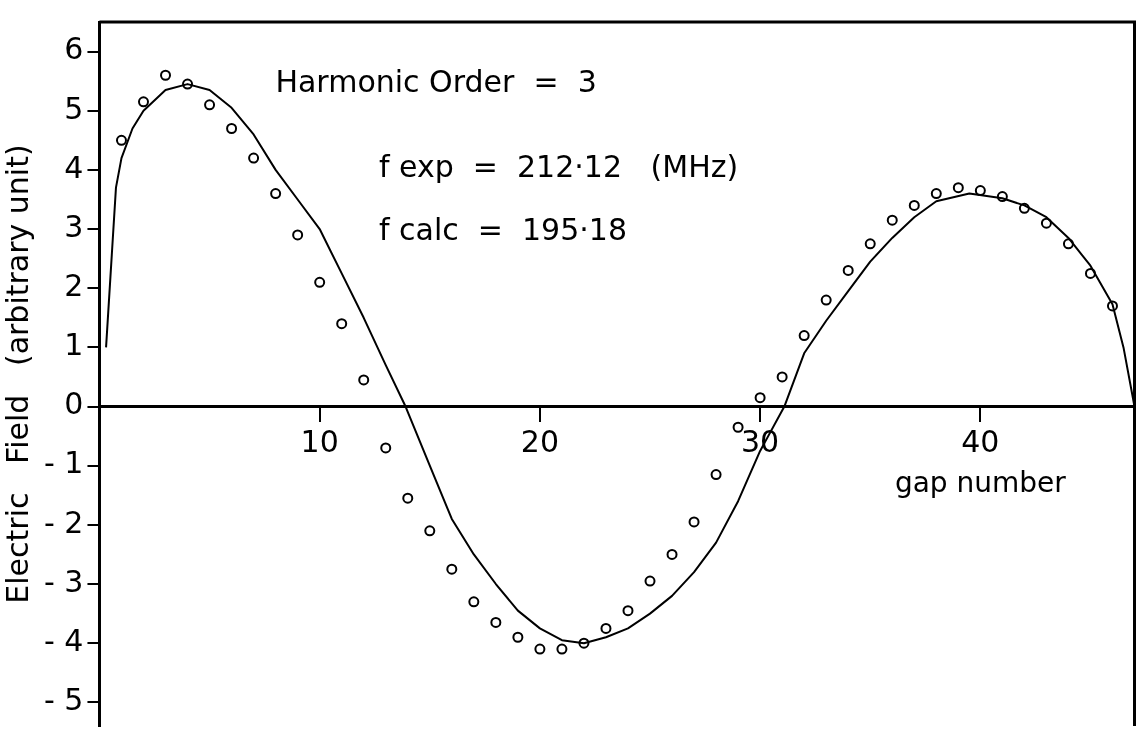 The width and height of the screenshot is (1141, 748). What do you see at coordinates (64, 700) in the screenshot?
I see `y-tick-label: - 5` at bounding box center [64, 700].